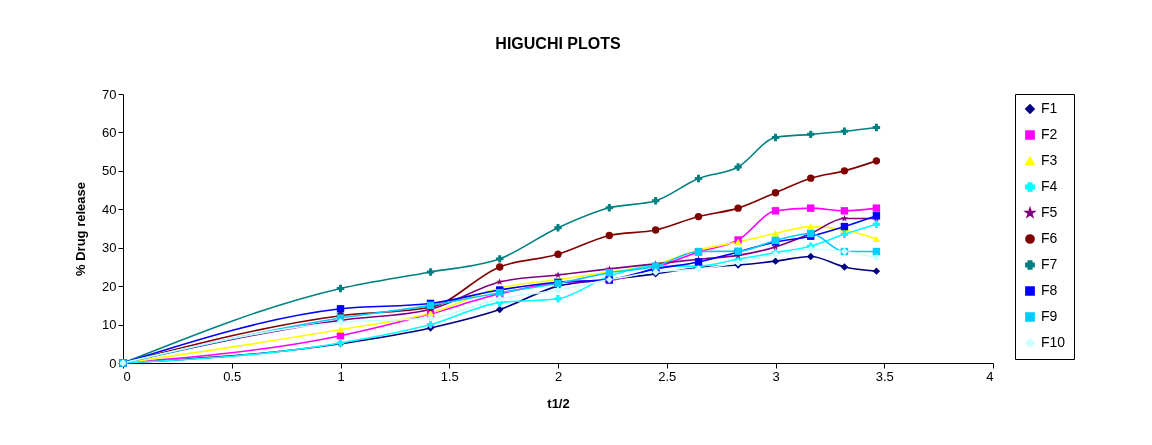 The height and width of the screenshot is (445, 1152). What do you see at coordinates (990, 376) in the screenshot?
I see `x-tick-label: 4` at bounding box center [990, 376].